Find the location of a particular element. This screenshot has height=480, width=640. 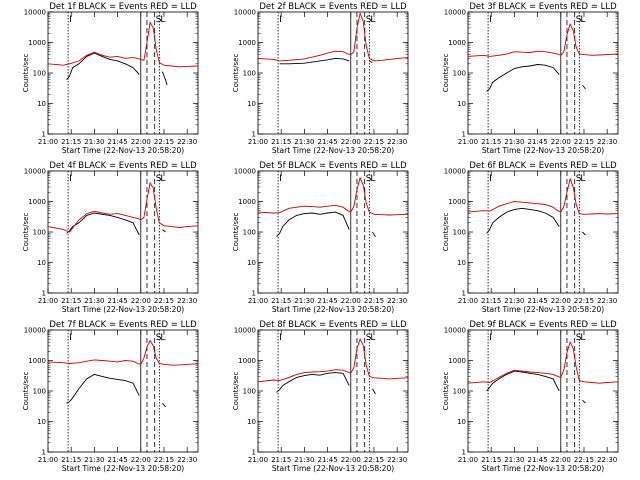

panel-title: Det 5f BLACK = Events RED = LLD is located at coordinates (333, 166).